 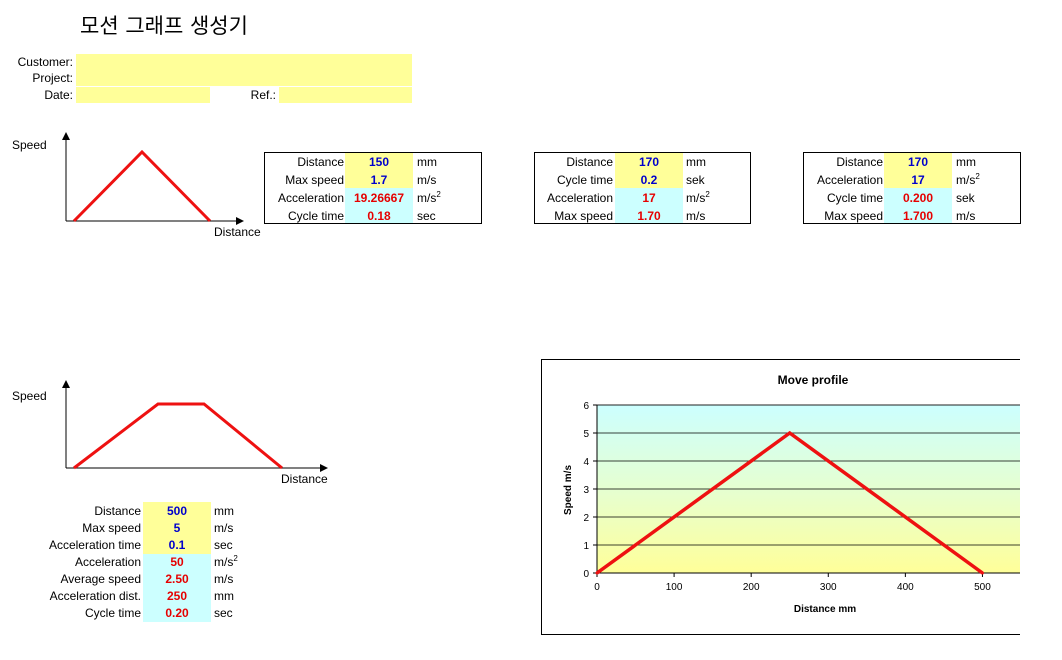 What do you see at coordinates (45, 62) in the screenshot?
I see `customer-label: Customer:` at bounding box center [45, 62].